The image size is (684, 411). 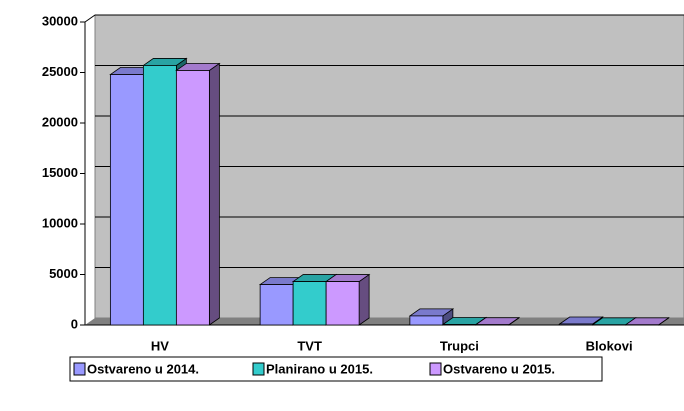 I want to click on y-tick-label: 0, so click(x=74, y=323).